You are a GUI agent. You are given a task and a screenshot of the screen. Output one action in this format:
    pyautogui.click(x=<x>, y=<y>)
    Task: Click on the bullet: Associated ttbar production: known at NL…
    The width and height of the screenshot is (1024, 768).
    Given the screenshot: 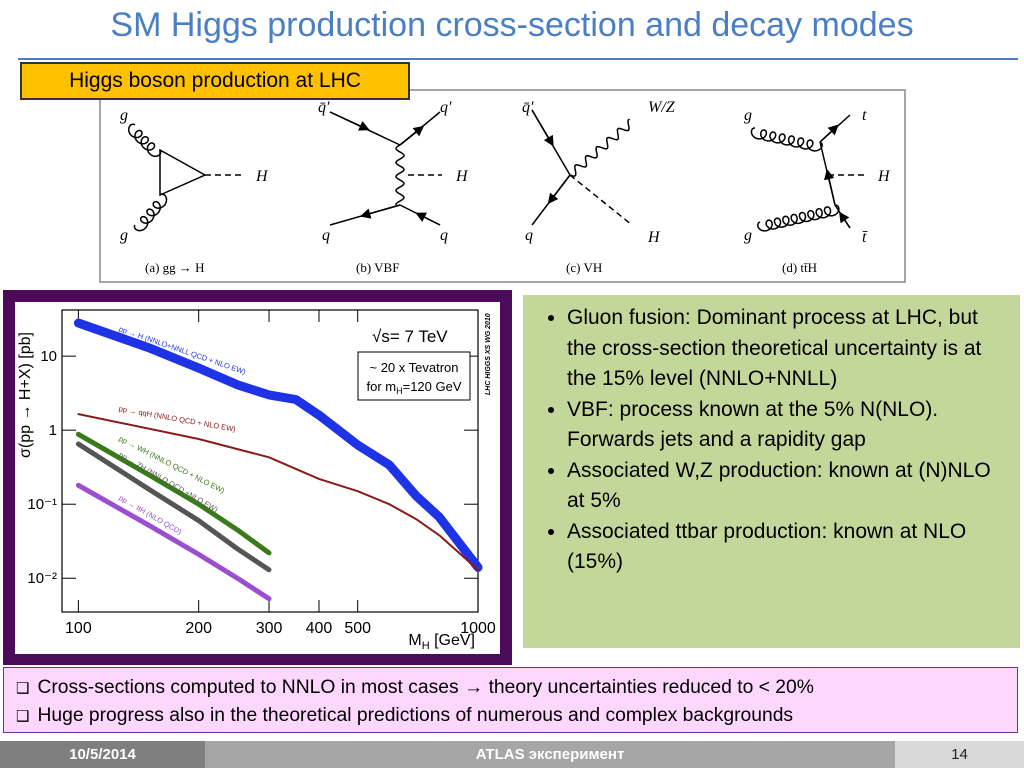 What is the action you would take?
    pyautogui.click(x=784, y=547)
    